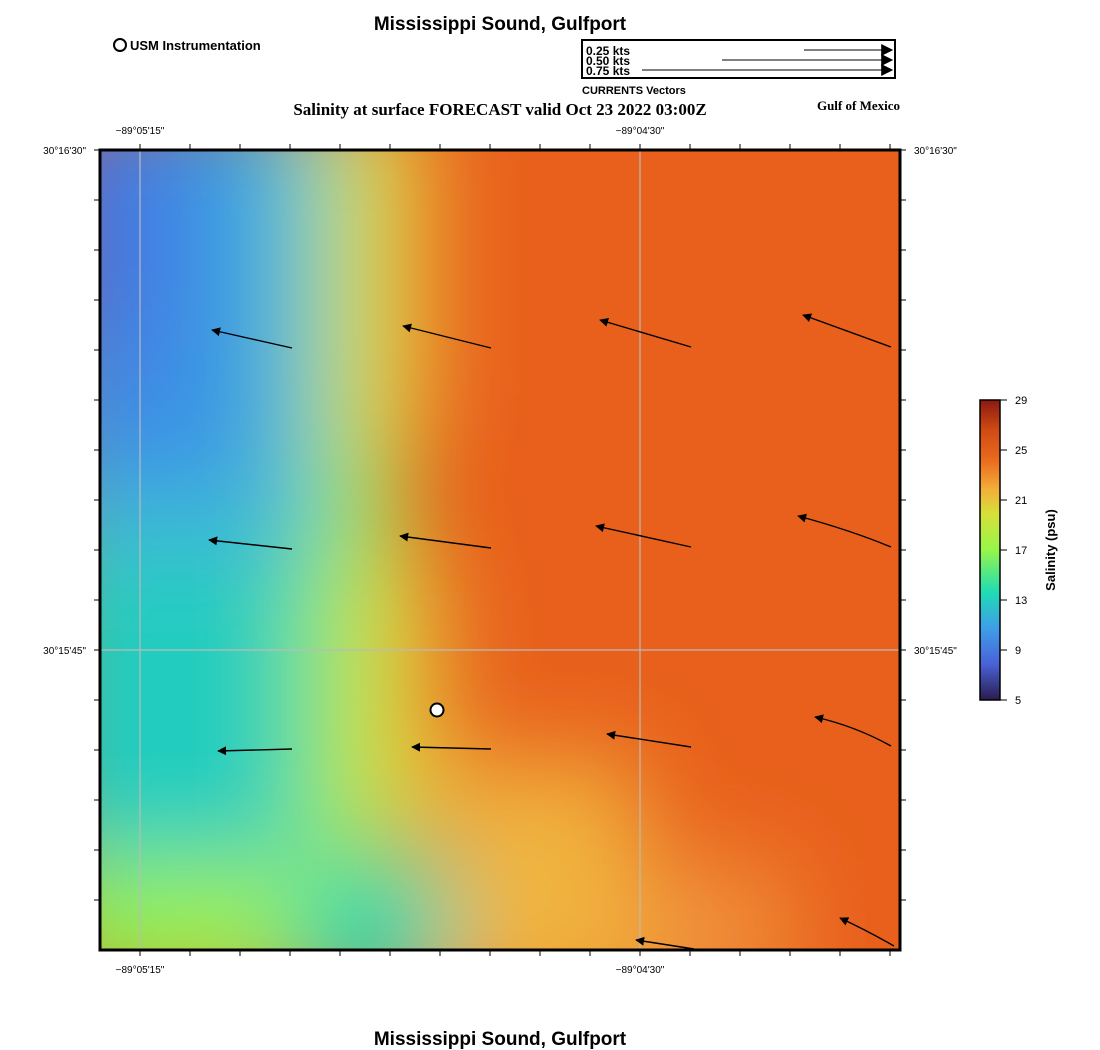 This screenshot has height=1050, width=1100. I want to click on colorbar-tick-label: 21, so click(1021, 501).